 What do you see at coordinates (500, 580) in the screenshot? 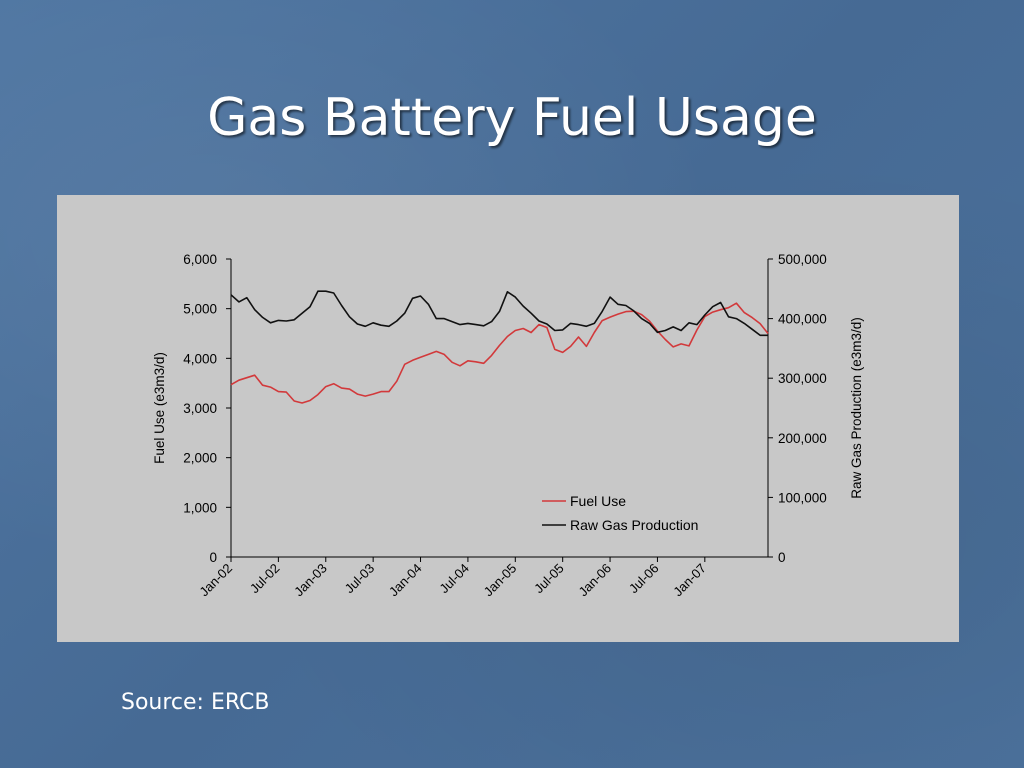
I see `x-tick-label: Jan-05` at bounding box center [500, 580].